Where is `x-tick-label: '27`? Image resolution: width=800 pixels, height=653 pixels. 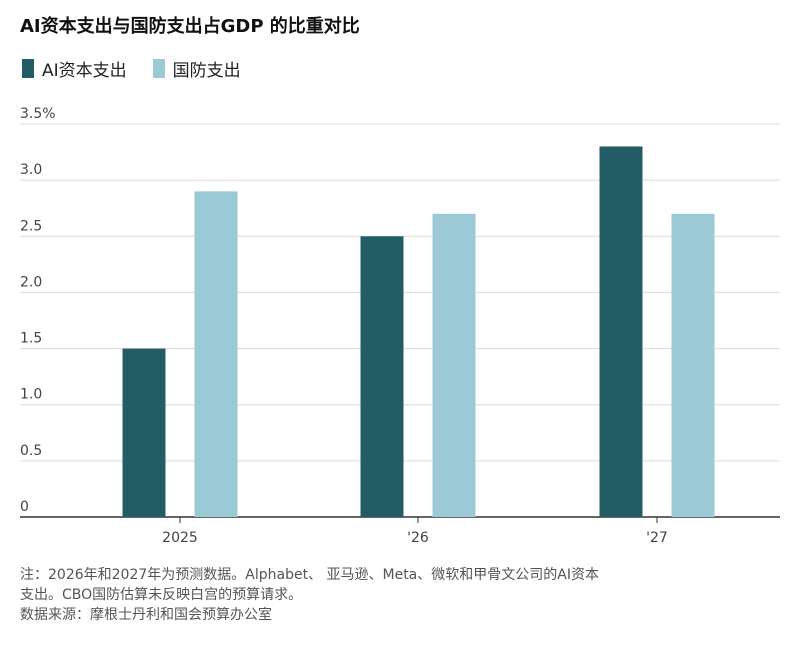
x-tick-label: '27 is located at coordinates (657, 538).